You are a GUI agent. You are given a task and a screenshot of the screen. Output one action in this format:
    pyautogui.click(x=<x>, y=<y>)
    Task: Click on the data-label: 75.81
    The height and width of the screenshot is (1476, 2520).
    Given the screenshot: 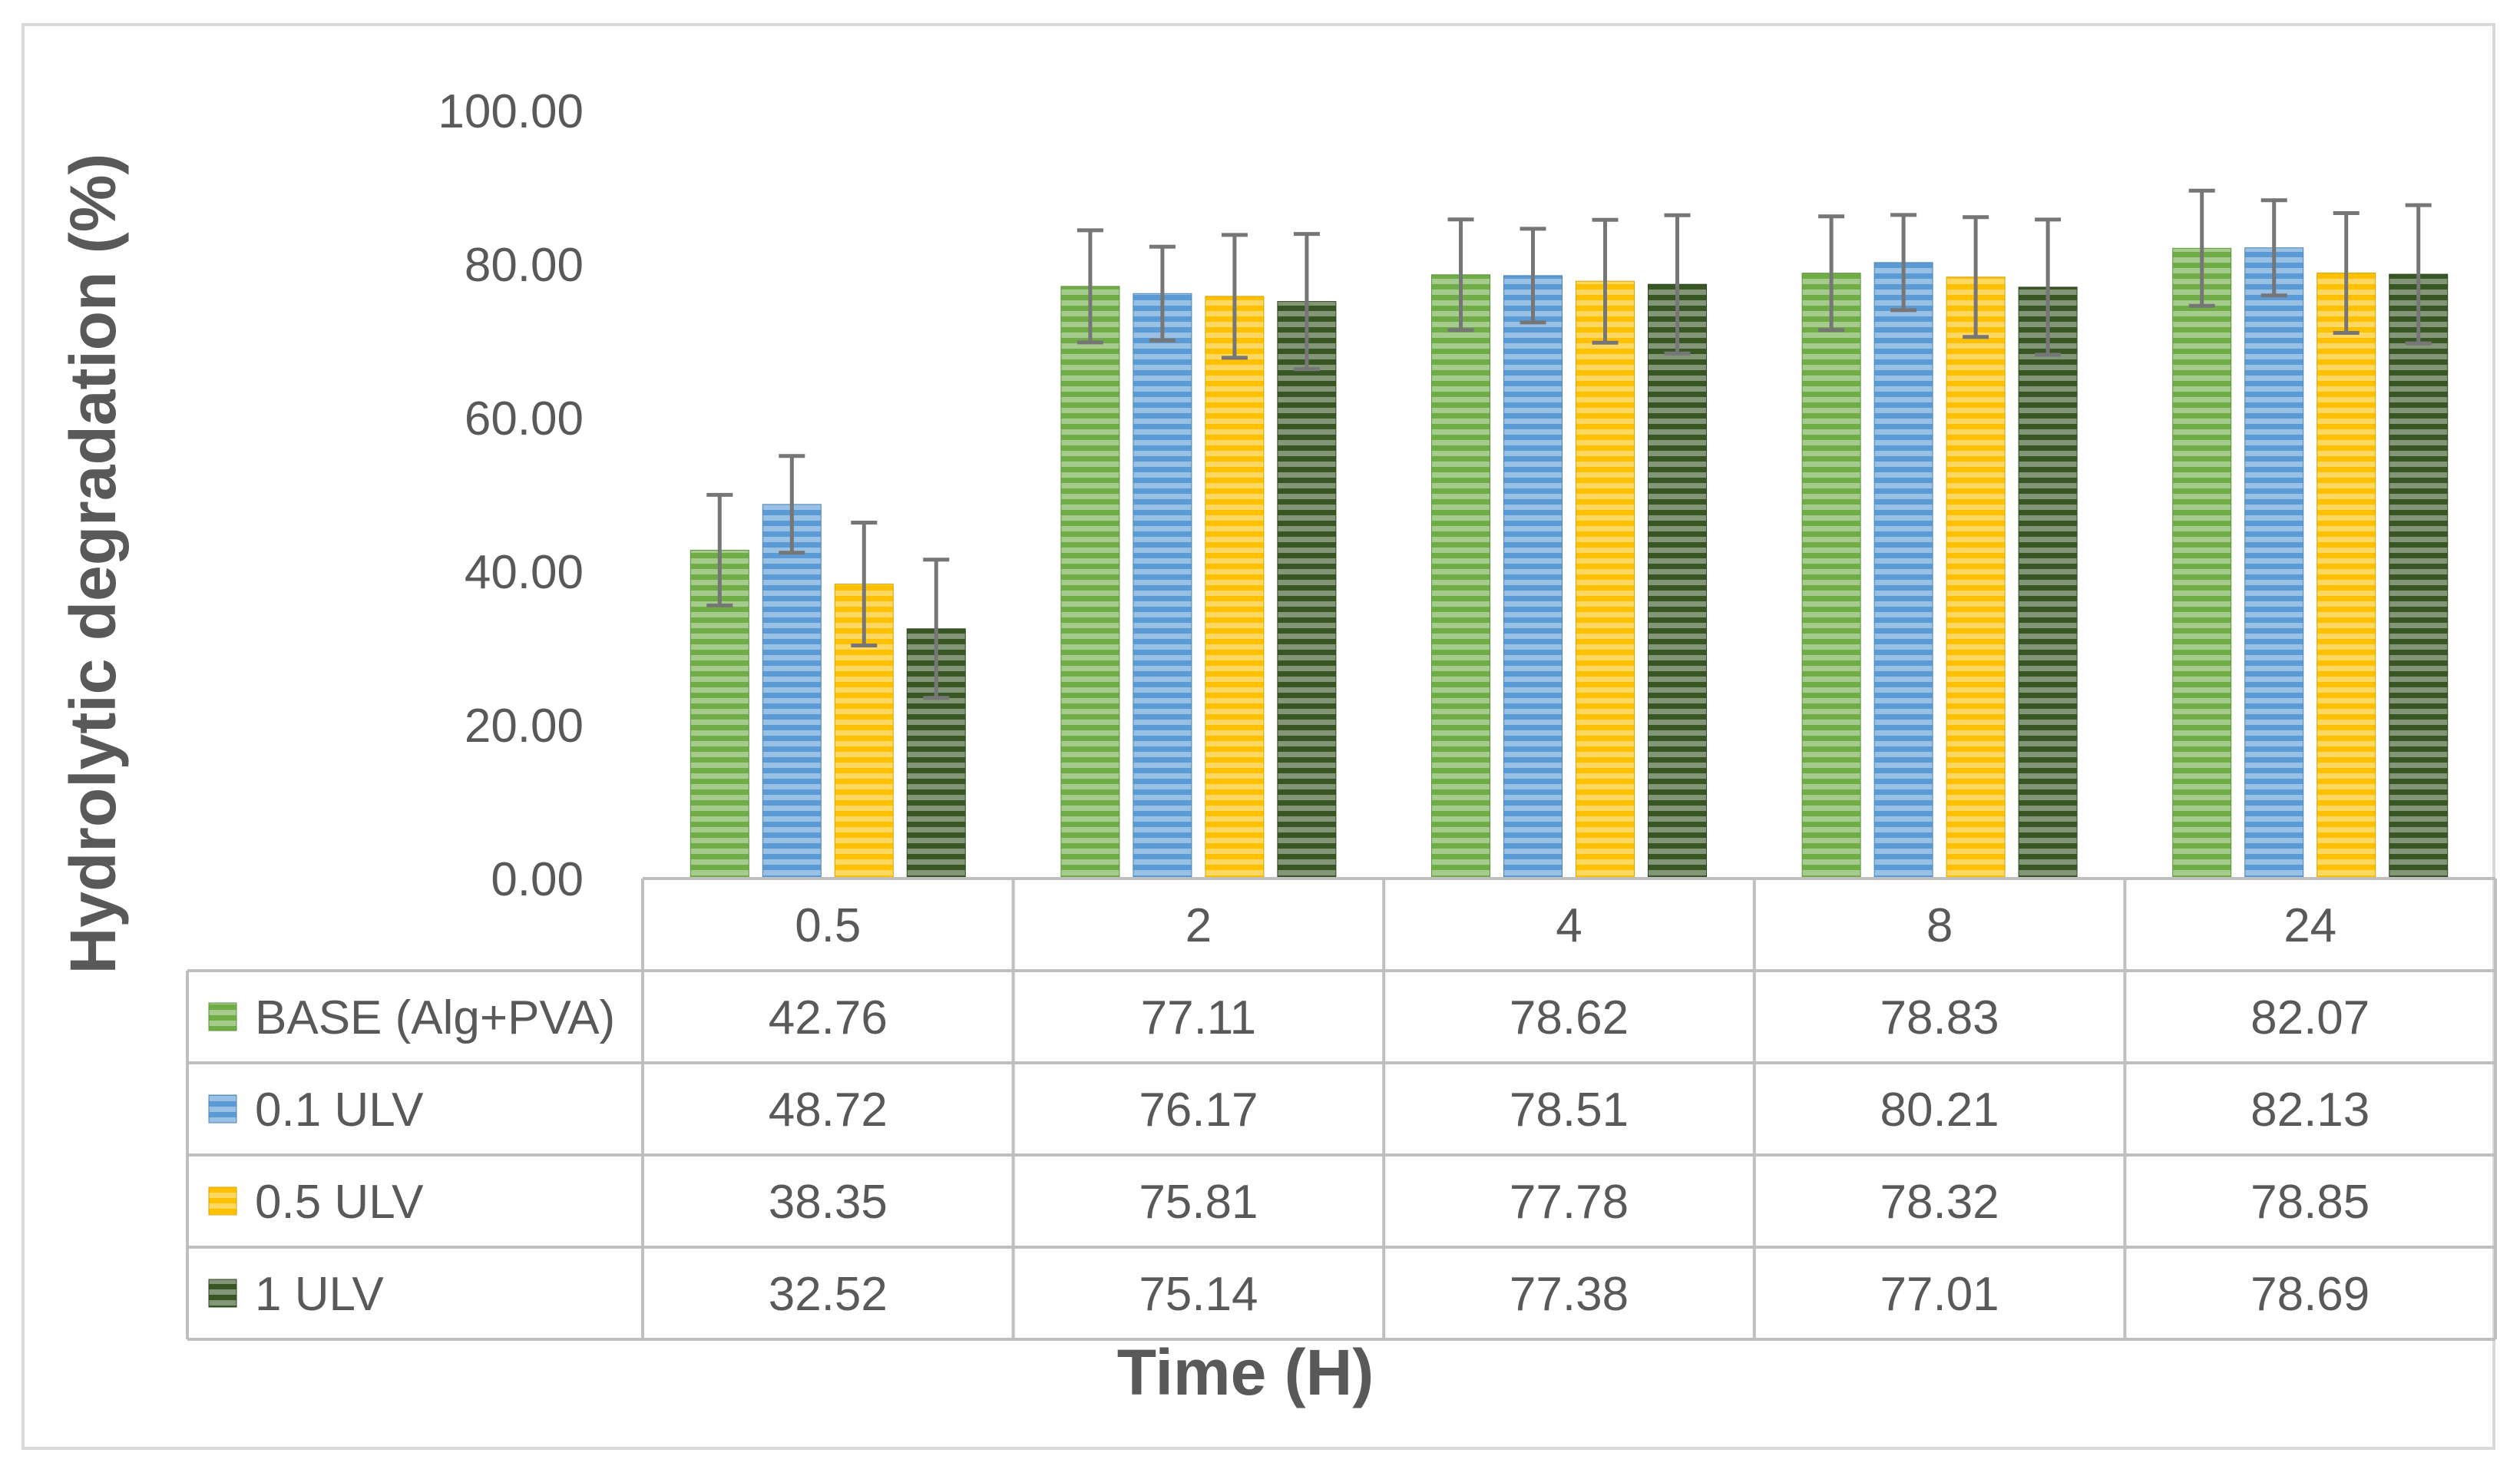 What is the action you would take?
    pyautogui.click(x=1198, y=1202)
    